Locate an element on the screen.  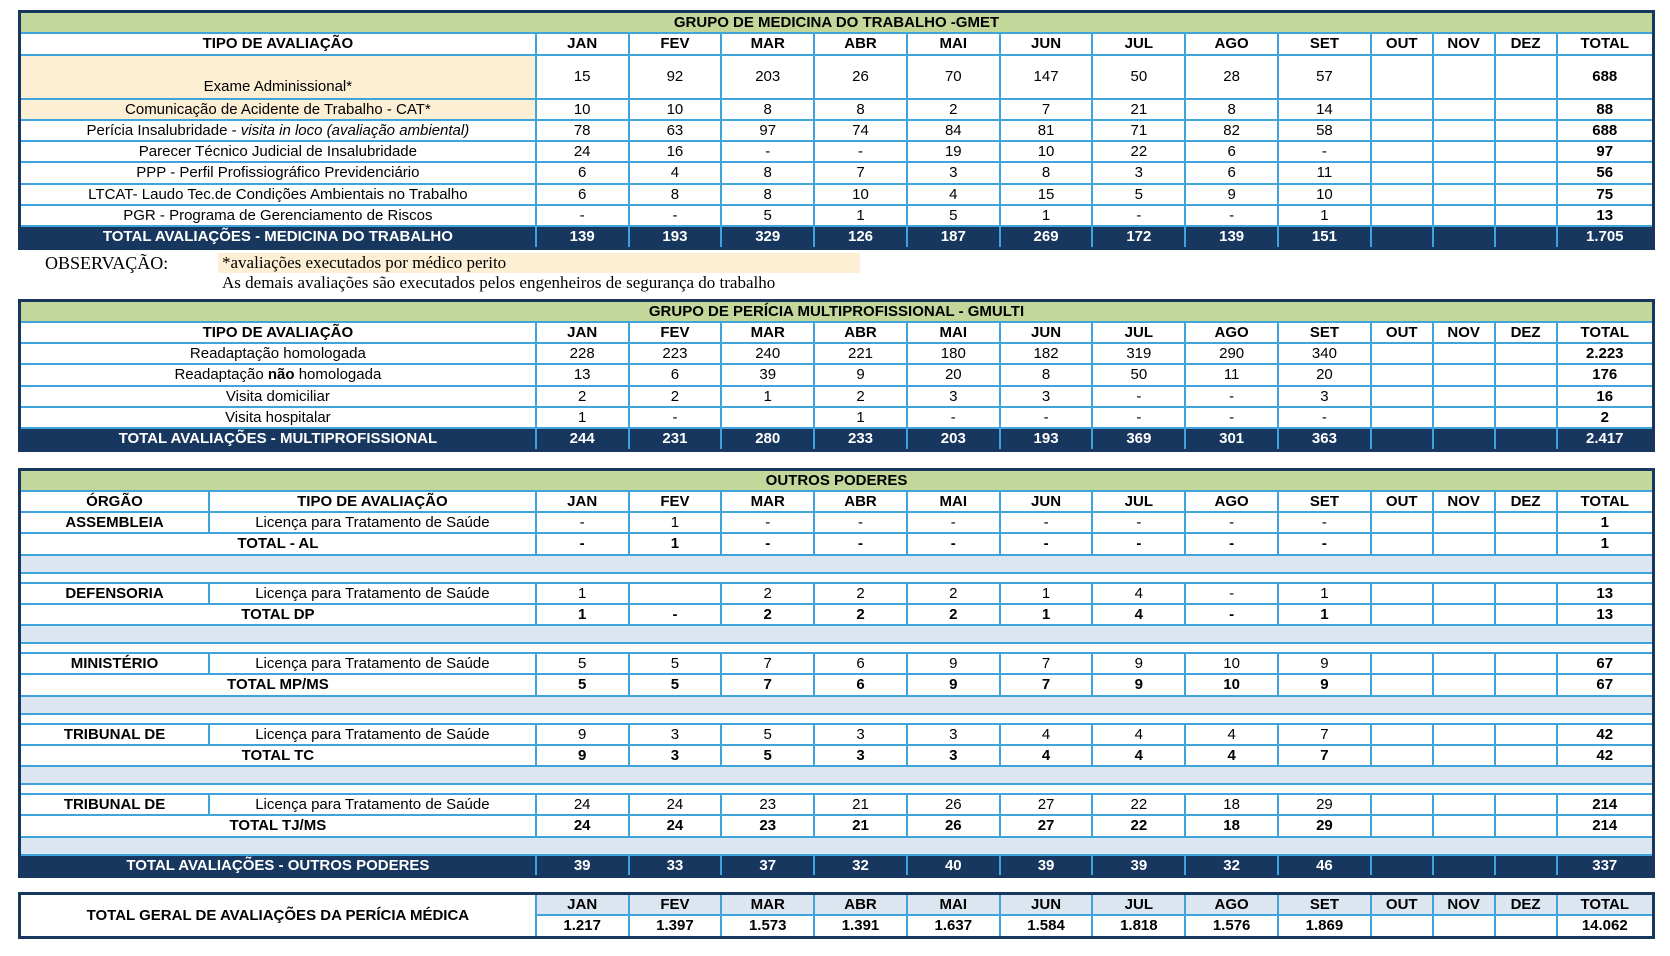
outros-s4-fev: 24 is located at coordinates (675, 804).